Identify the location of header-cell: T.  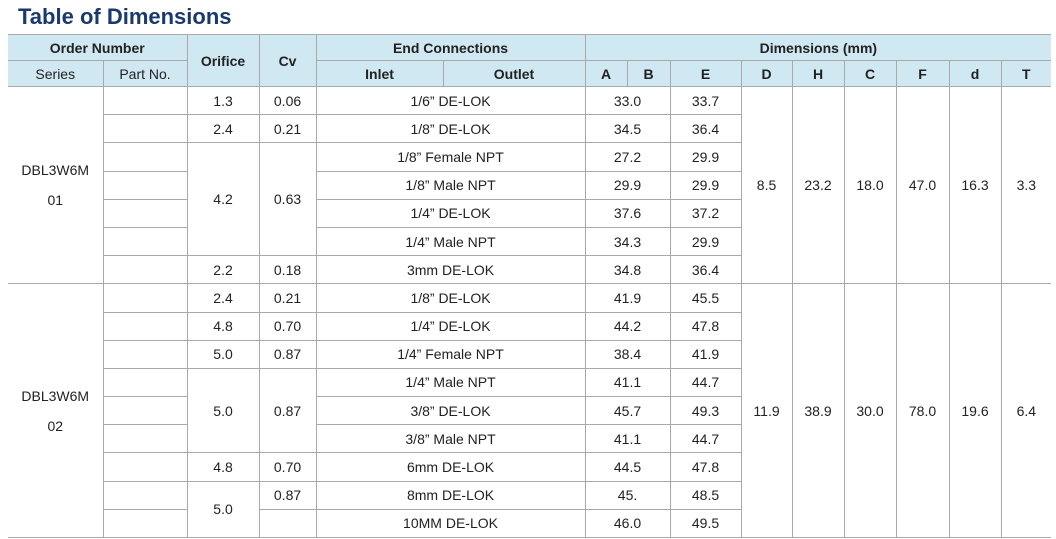
(1026, 73).